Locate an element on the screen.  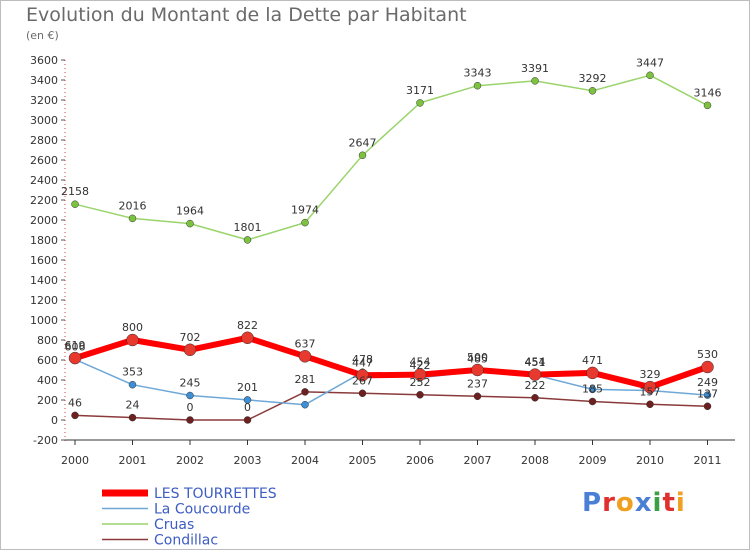
legend-label: LES TOURRETTES is located at coordinates (215, 494).